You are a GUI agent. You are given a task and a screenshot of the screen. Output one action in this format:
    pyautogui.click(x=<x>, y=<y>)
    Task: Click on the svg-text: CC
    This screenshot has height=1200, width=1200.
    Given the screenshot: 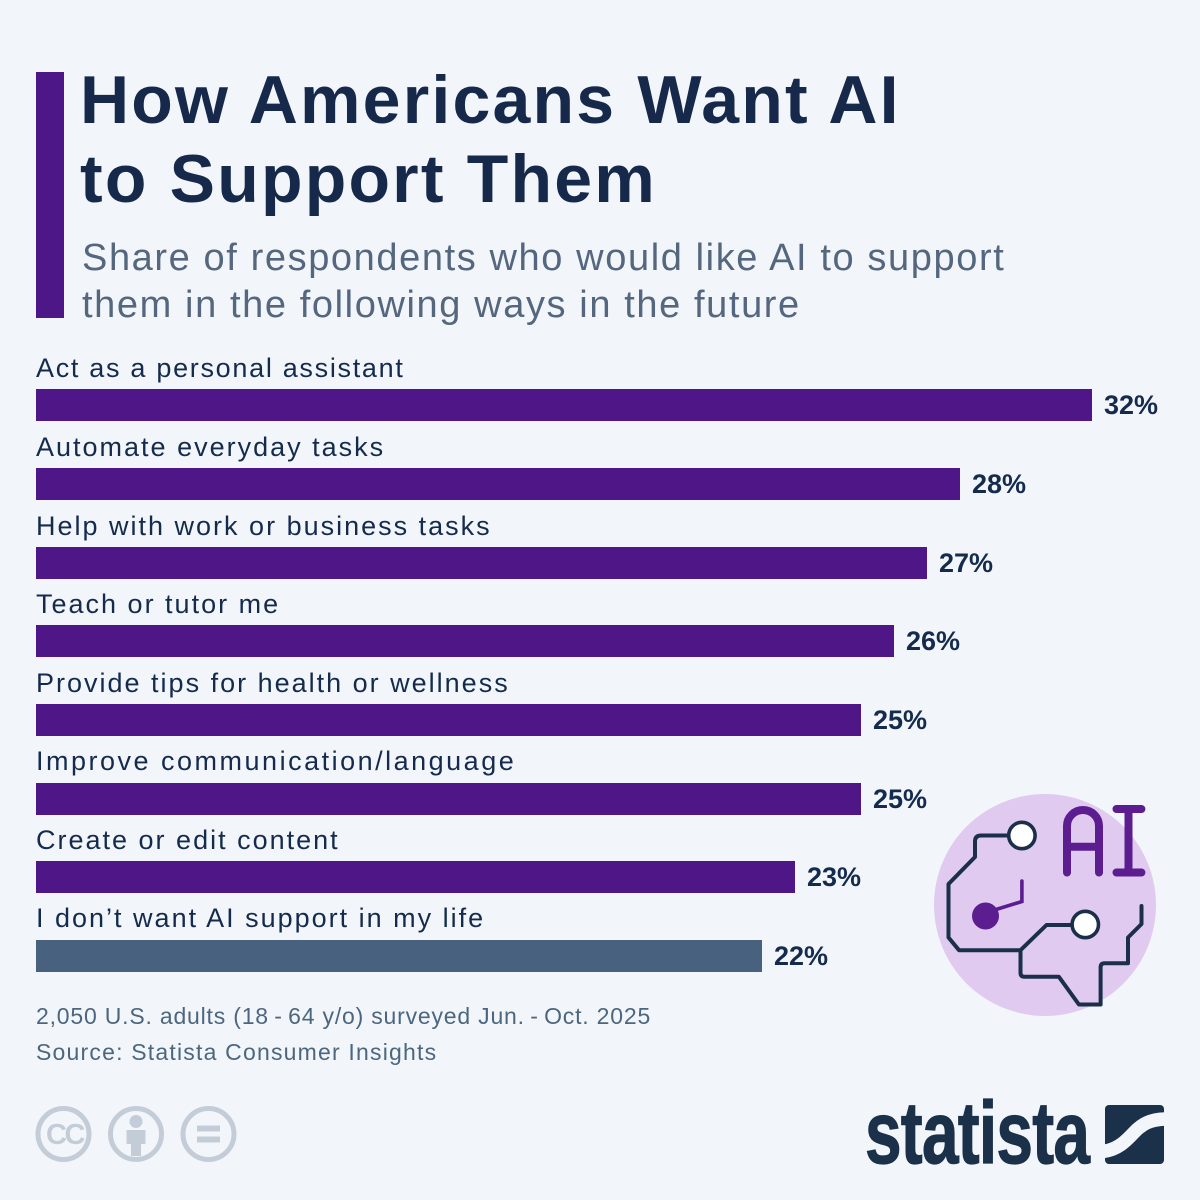 What is the action you would take?
    pyautogui.click(x=65, y=1135)
    